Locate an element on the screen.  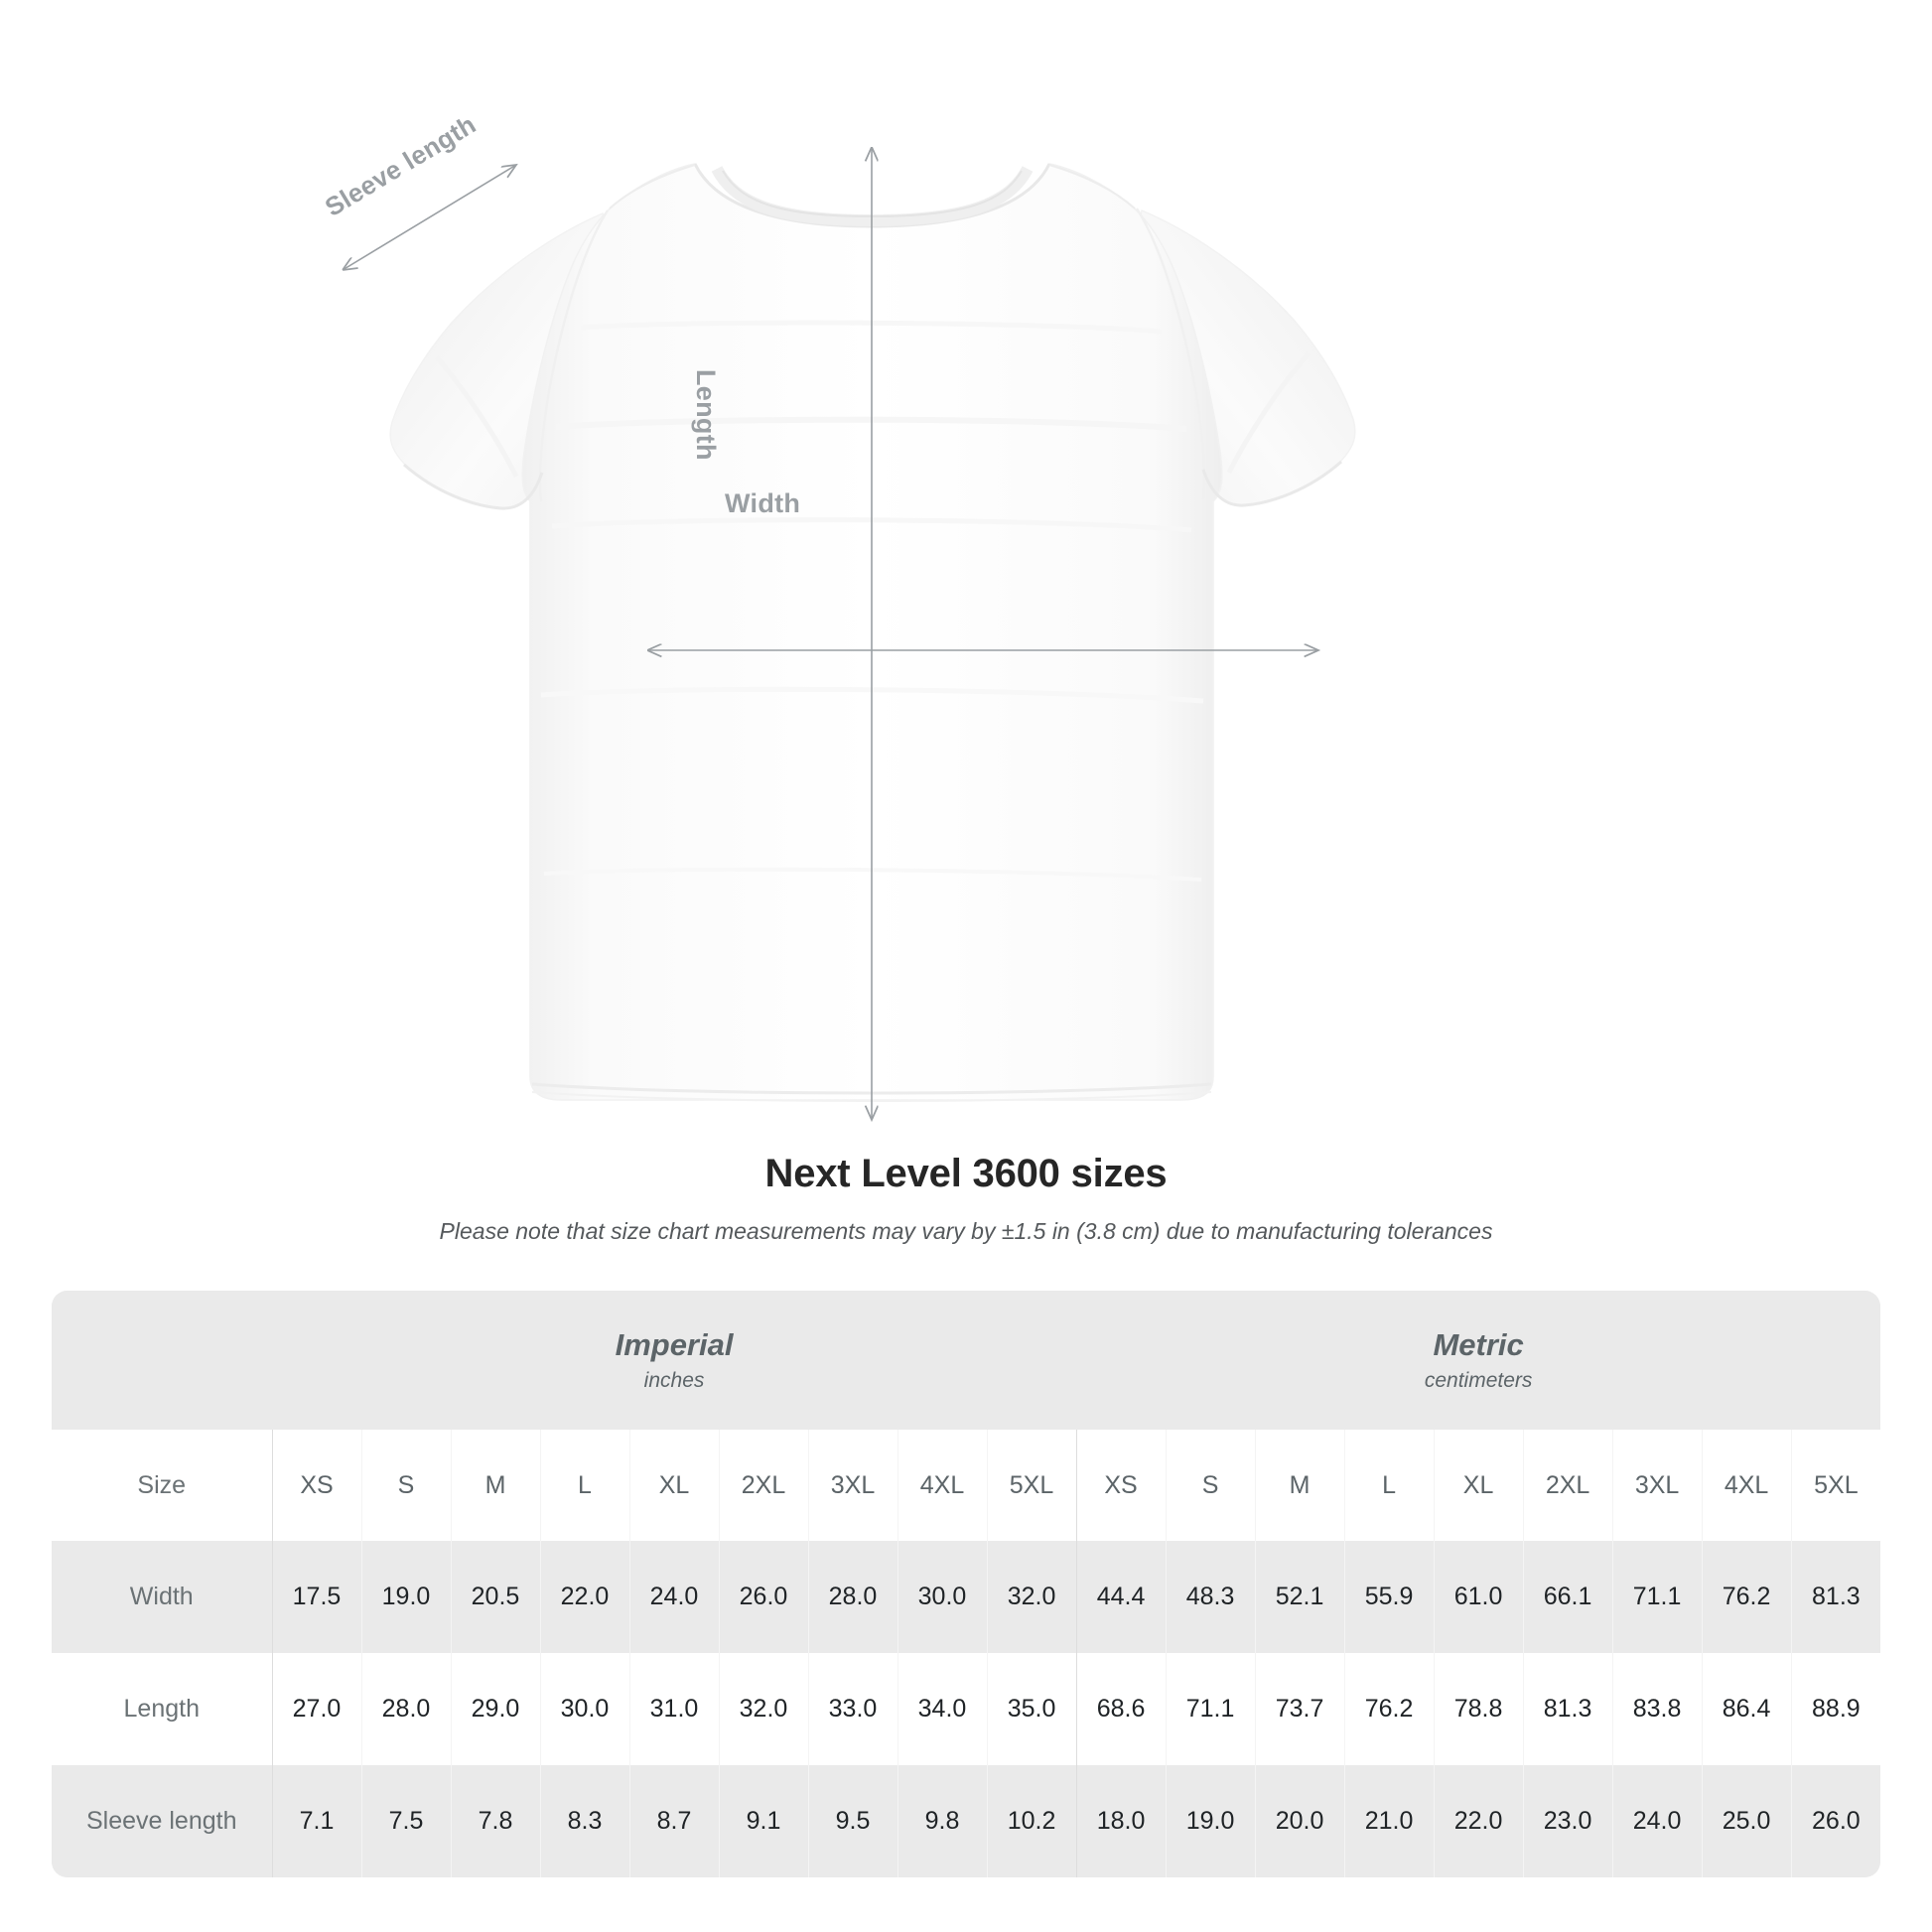
size-col-imperial-xs: XS is located at coordinates (316, 1486).